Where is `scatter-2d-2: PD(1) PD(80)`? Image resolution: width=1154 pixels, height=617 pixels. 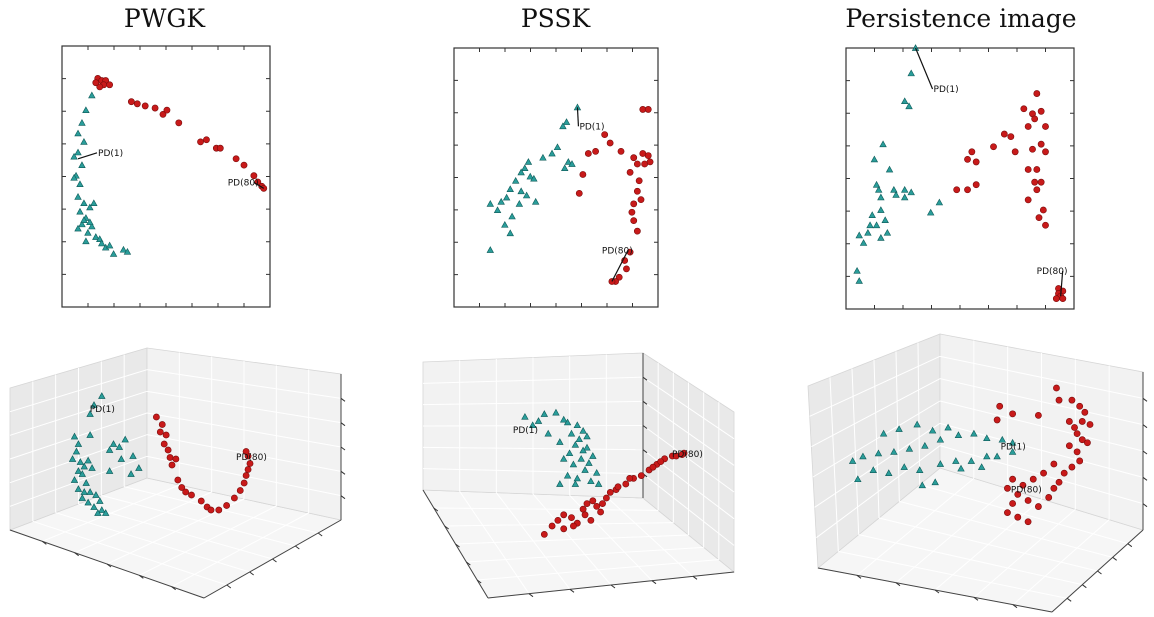 scatter-2d-2: PD(1) PD(80) is located at coordinates (960, 177).